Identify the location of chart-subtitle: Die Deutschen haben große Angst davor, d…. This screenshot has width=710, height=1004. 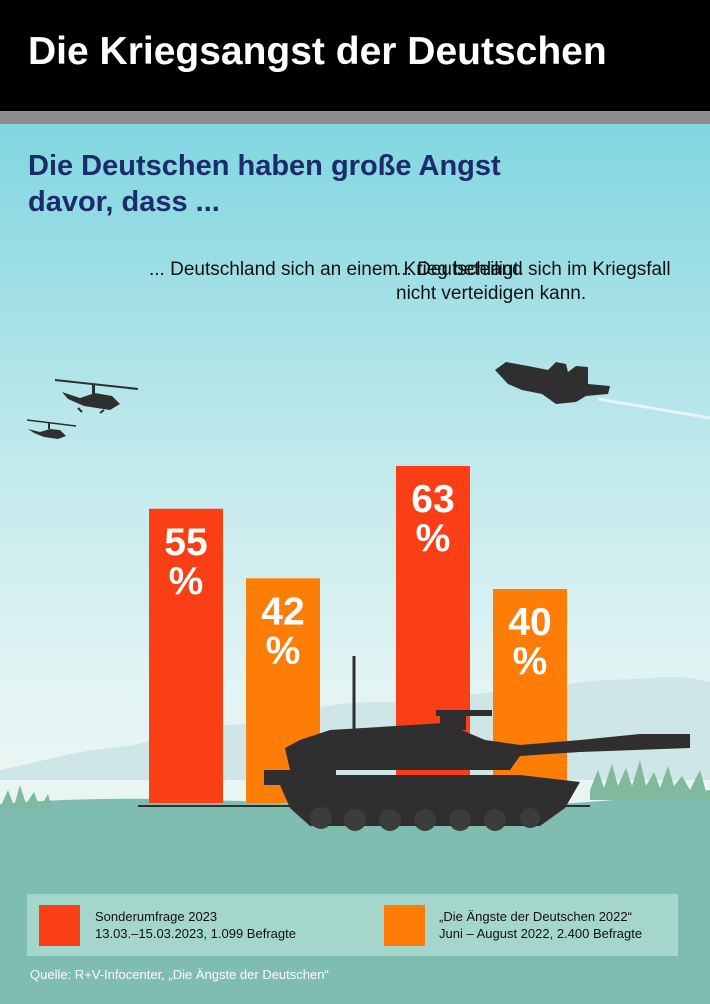
(264, 184).